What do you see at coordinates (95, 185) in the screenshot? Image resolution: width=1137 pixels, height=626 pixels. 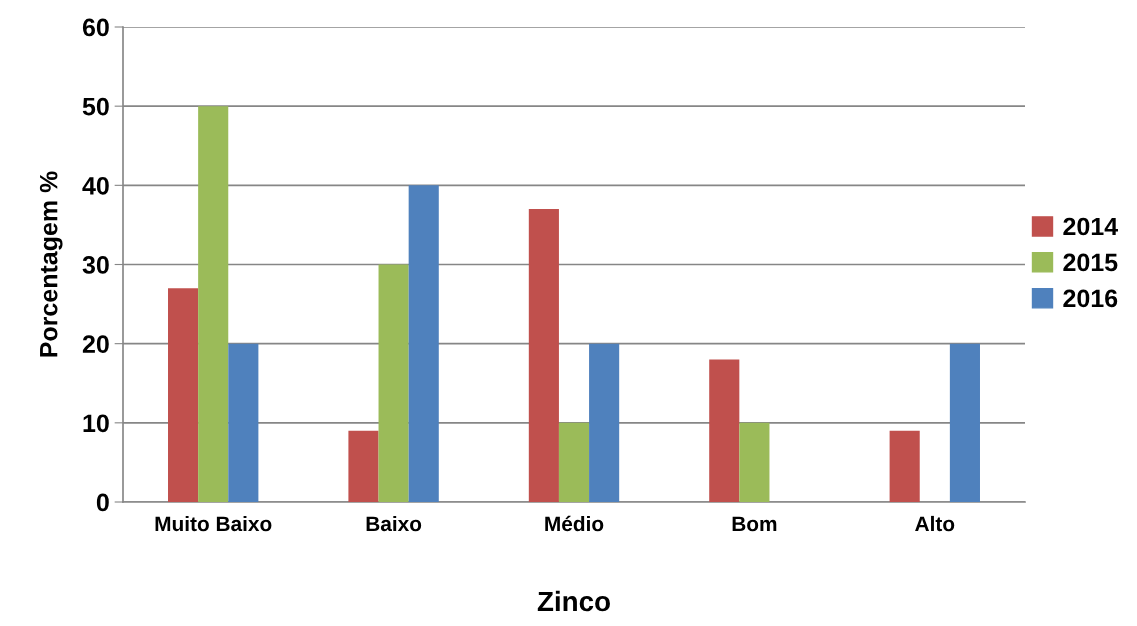 I see `y-tick-label: 40` at bounding box center [95, 185].